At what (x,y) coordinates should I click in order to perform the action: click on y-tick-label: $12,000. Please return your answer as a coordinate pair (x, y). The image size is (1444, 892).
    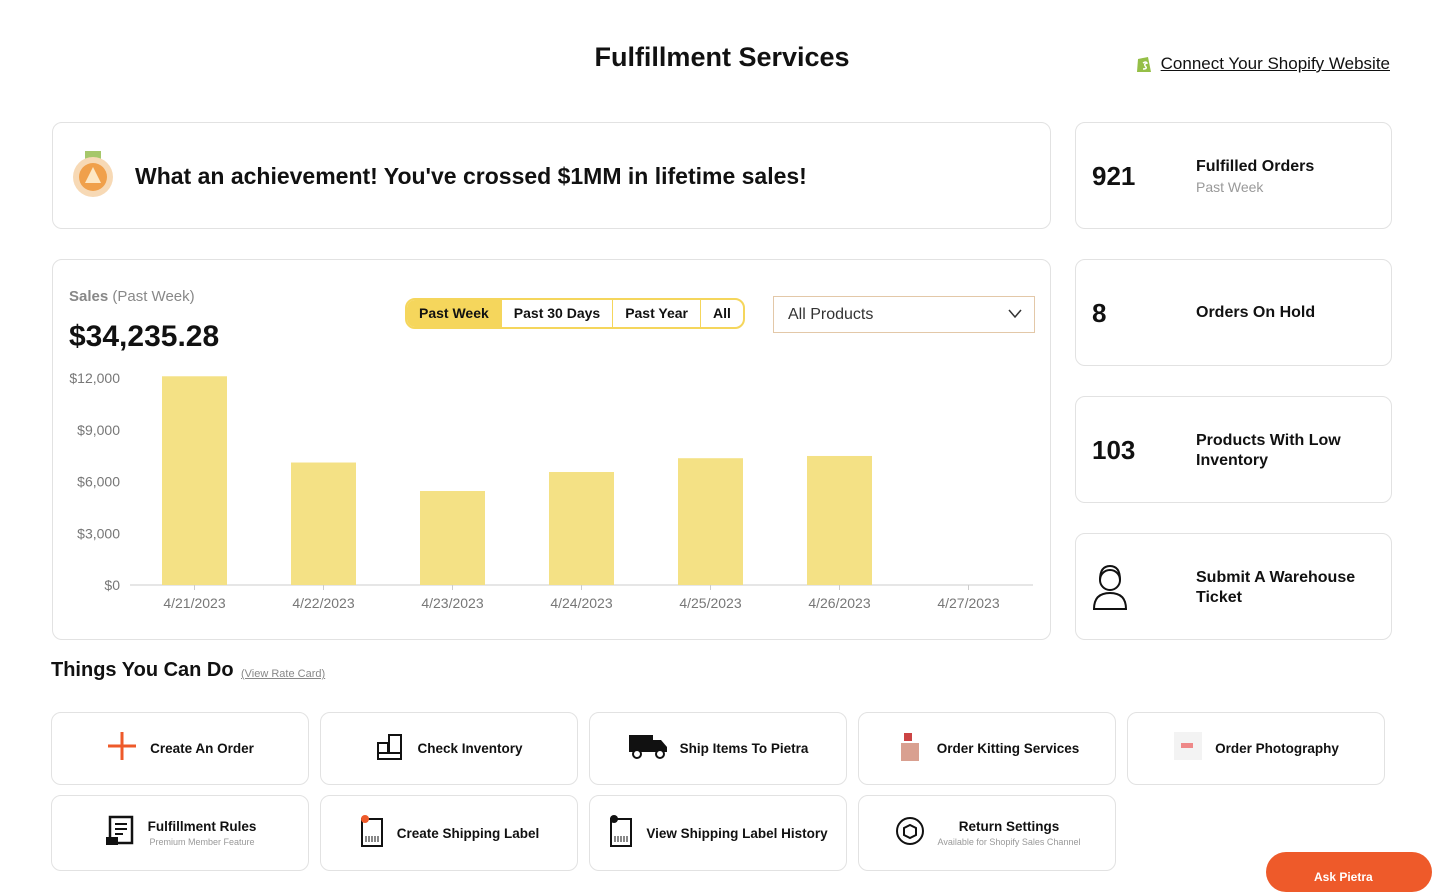
    Looking at the image, I should click on (94, 378).